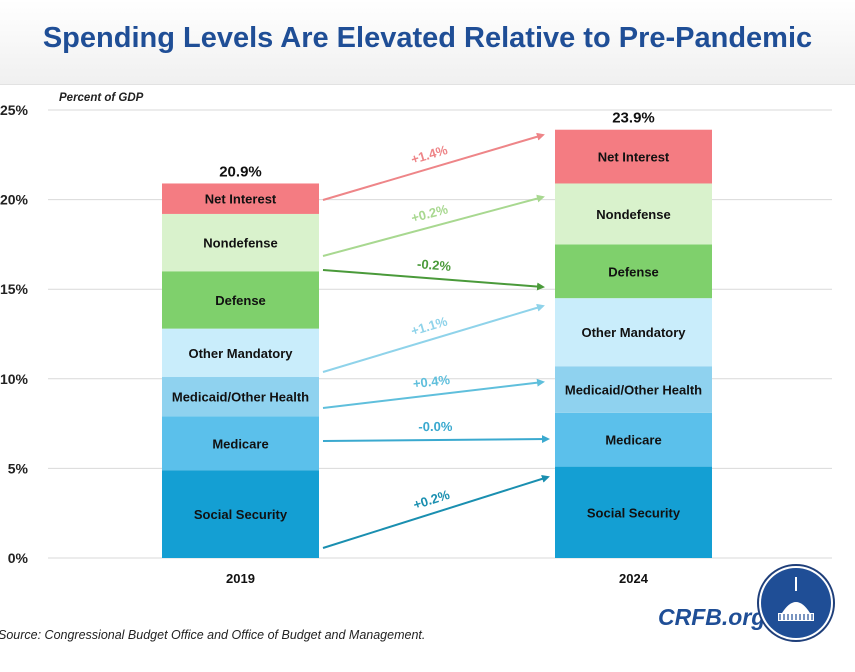 The image size is (855, 672). Describe the element at coordinates (435, 426) in the screenshot. I see `change-label: -0.0%` at that location.